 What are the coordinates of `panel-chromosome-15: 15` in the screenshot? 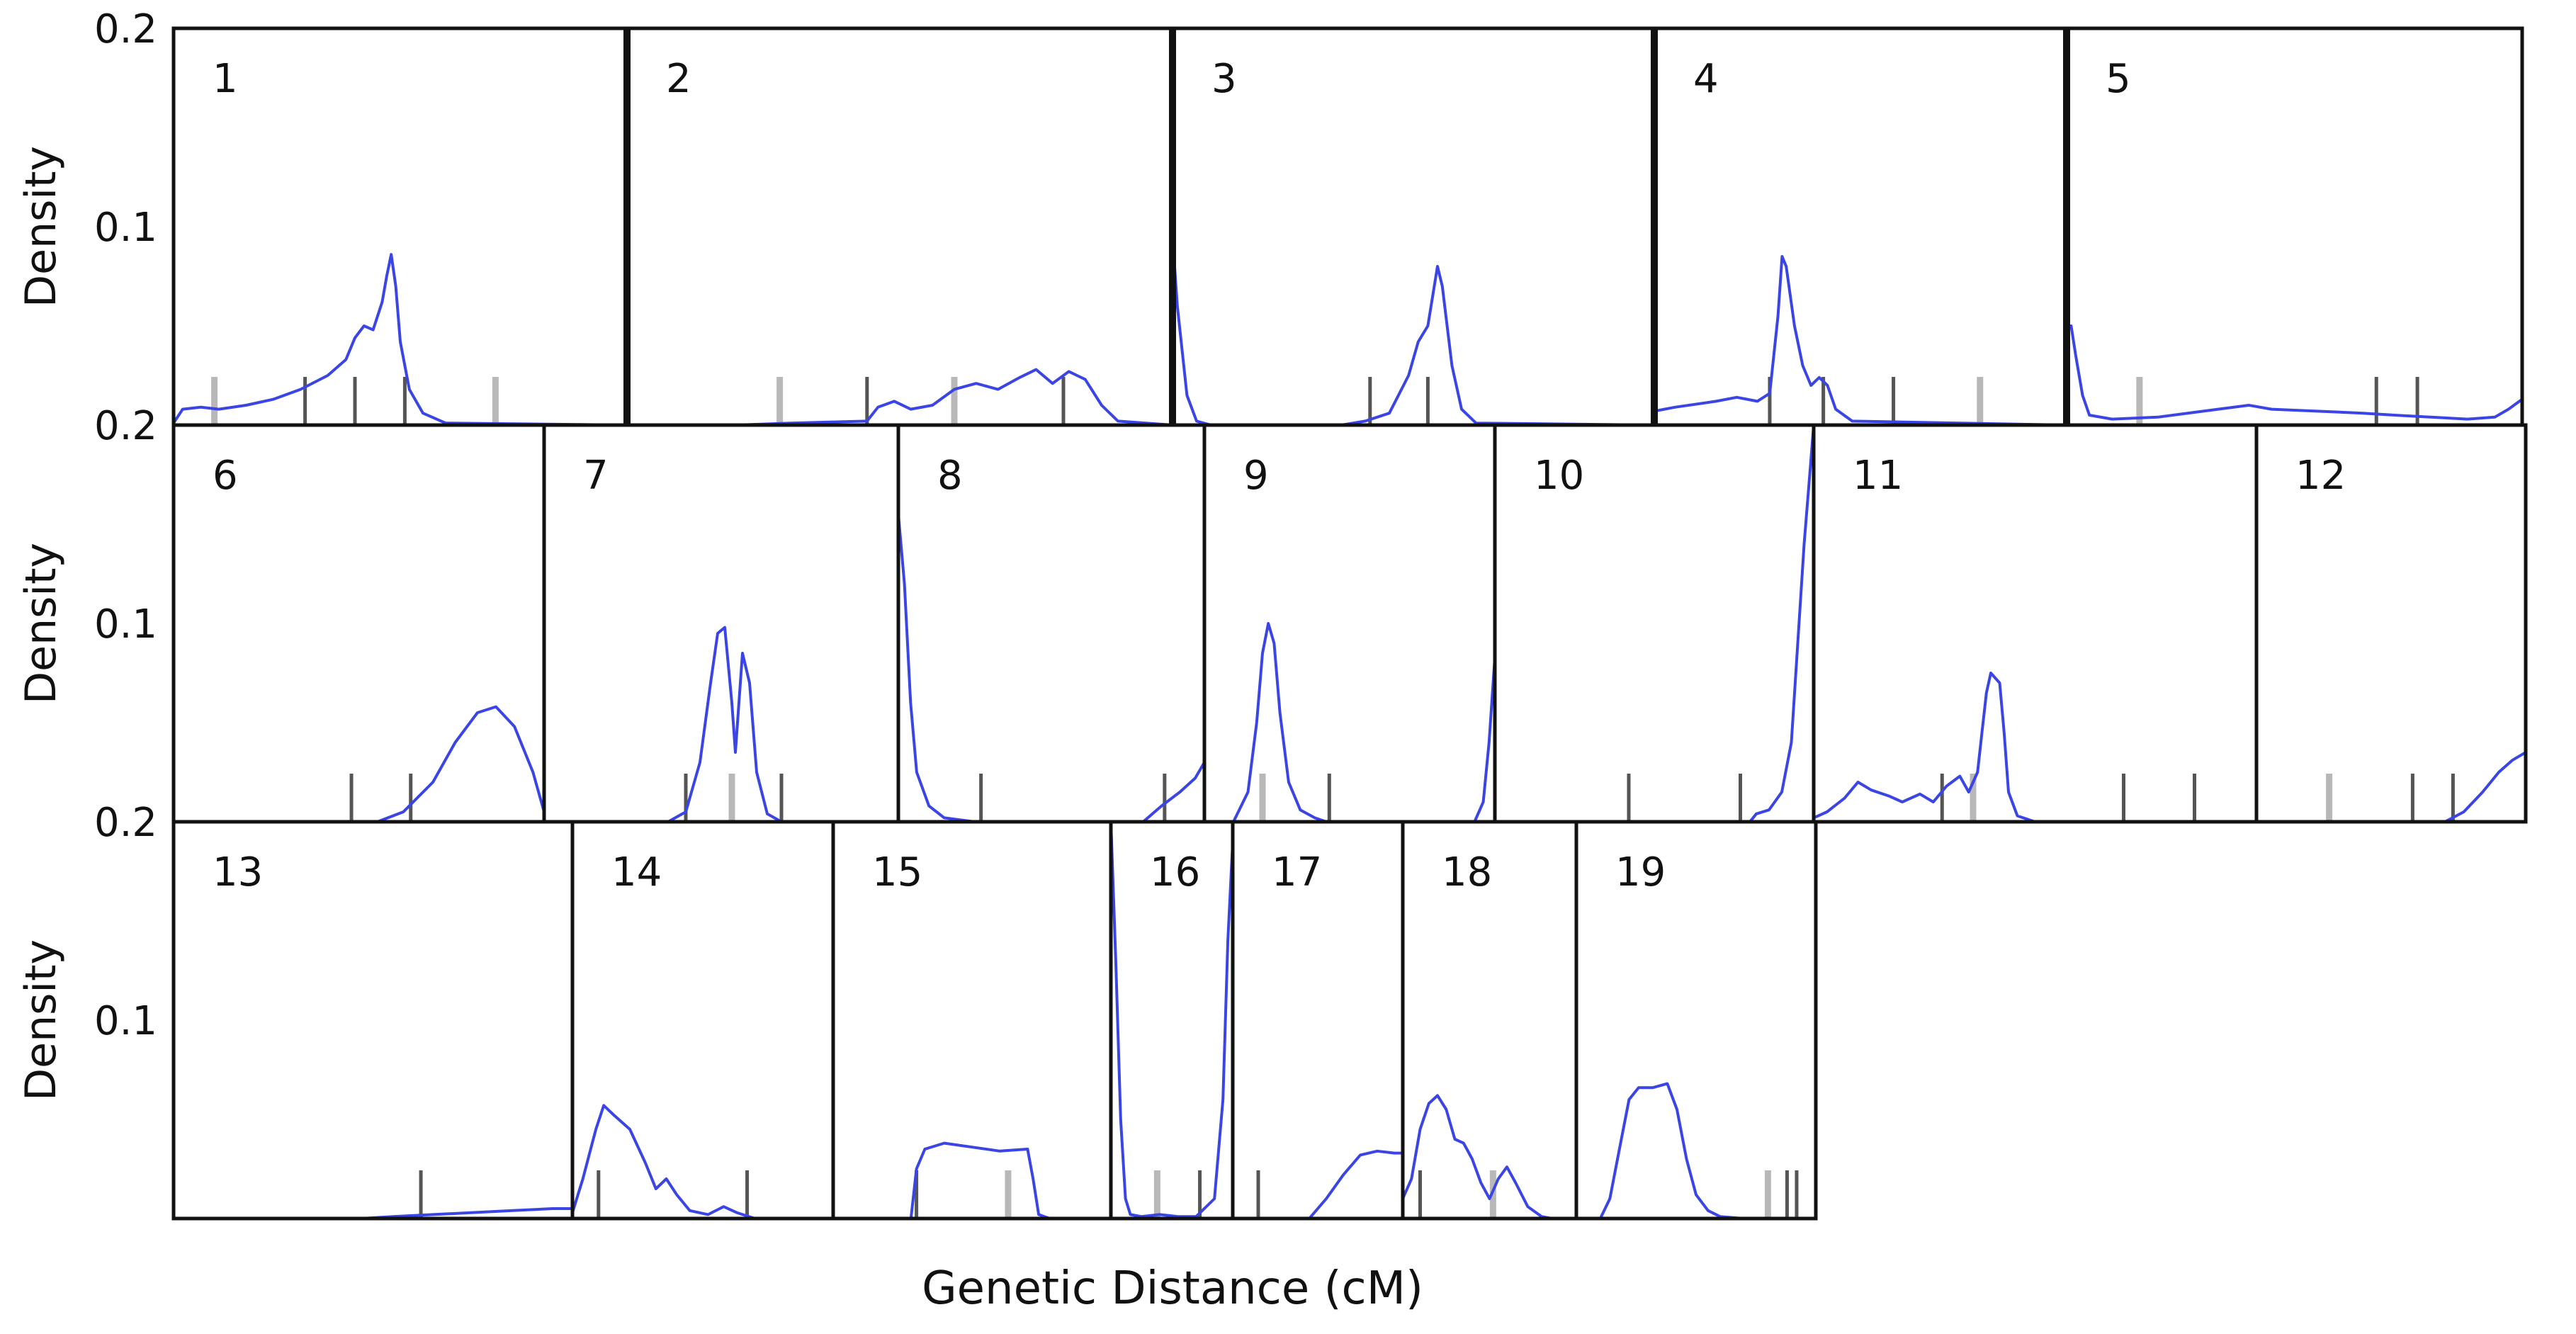 It's located at (971, 1021).